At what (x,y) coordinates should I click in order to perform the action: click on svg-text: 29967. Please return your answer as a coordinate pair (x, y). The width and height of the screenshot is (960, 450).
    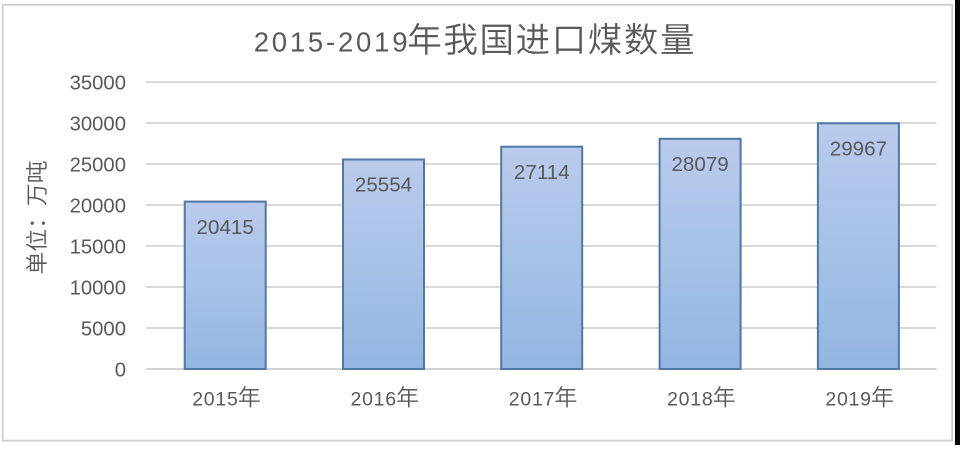
    Looking at the image, I should click on (858, 149).